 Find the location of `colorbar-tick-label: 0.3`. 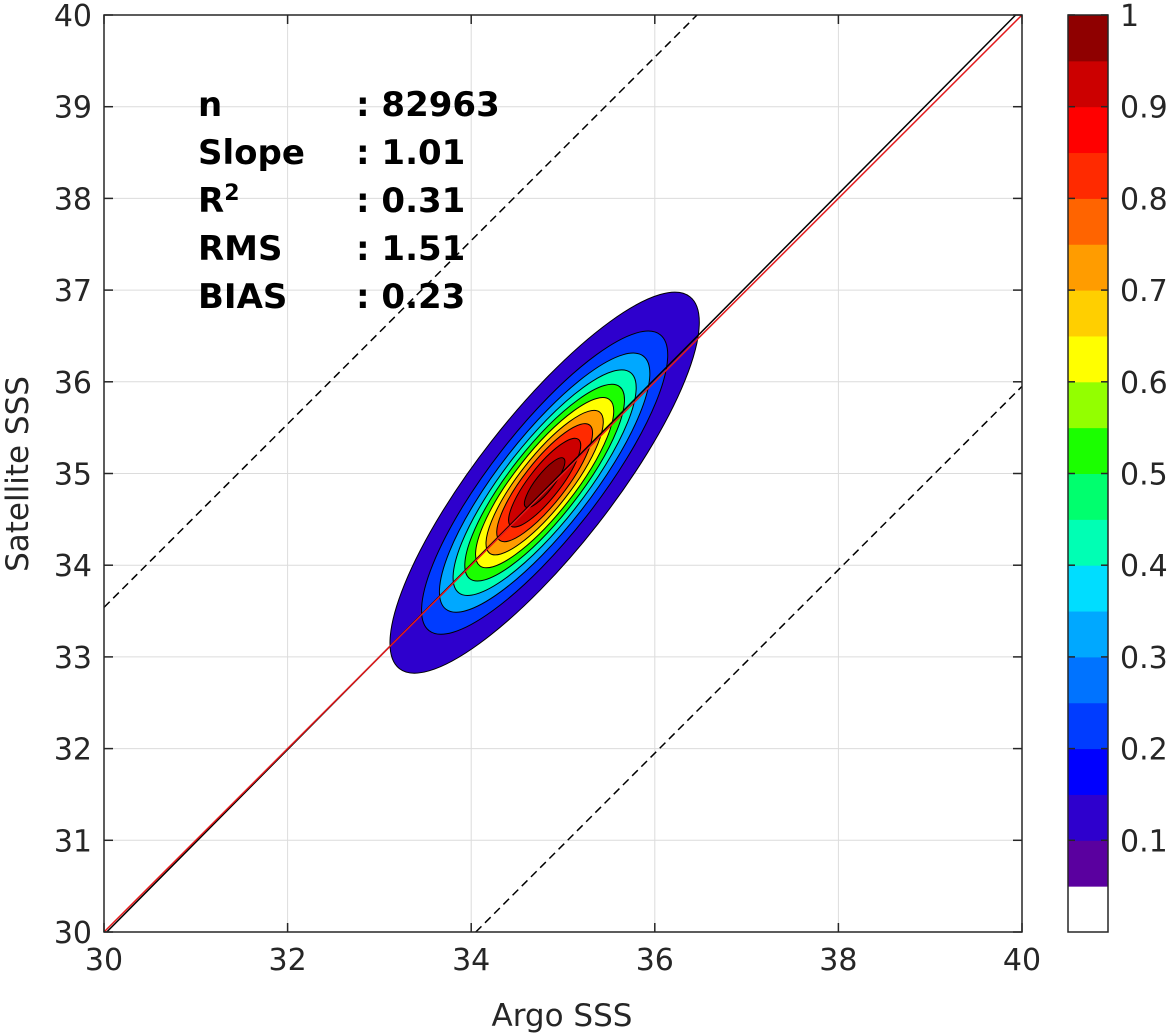

colorbar-tick-label: 0.3 is located at coordinates (1144, 658).